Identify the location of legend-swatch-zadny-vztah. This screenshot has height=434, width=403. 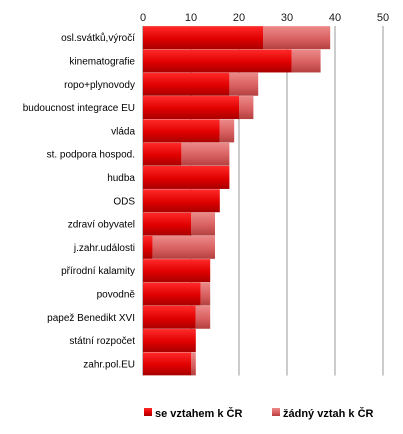
(276, 412).